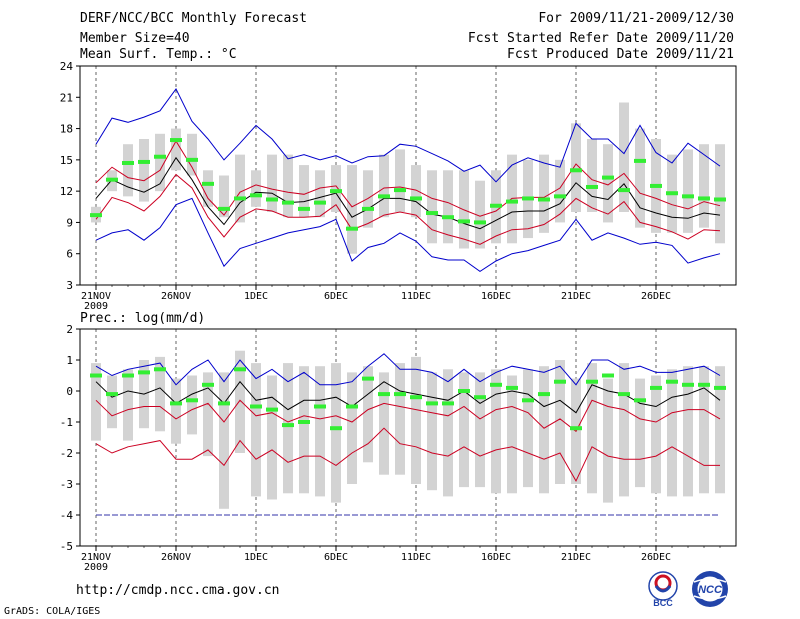 The height and width of the screenshot is (619, 800). What do you see at coordinates (256, 296) in the screenshot?
I see `temp-x-tick-label: 1DEC` at bounding box center [256, 296].